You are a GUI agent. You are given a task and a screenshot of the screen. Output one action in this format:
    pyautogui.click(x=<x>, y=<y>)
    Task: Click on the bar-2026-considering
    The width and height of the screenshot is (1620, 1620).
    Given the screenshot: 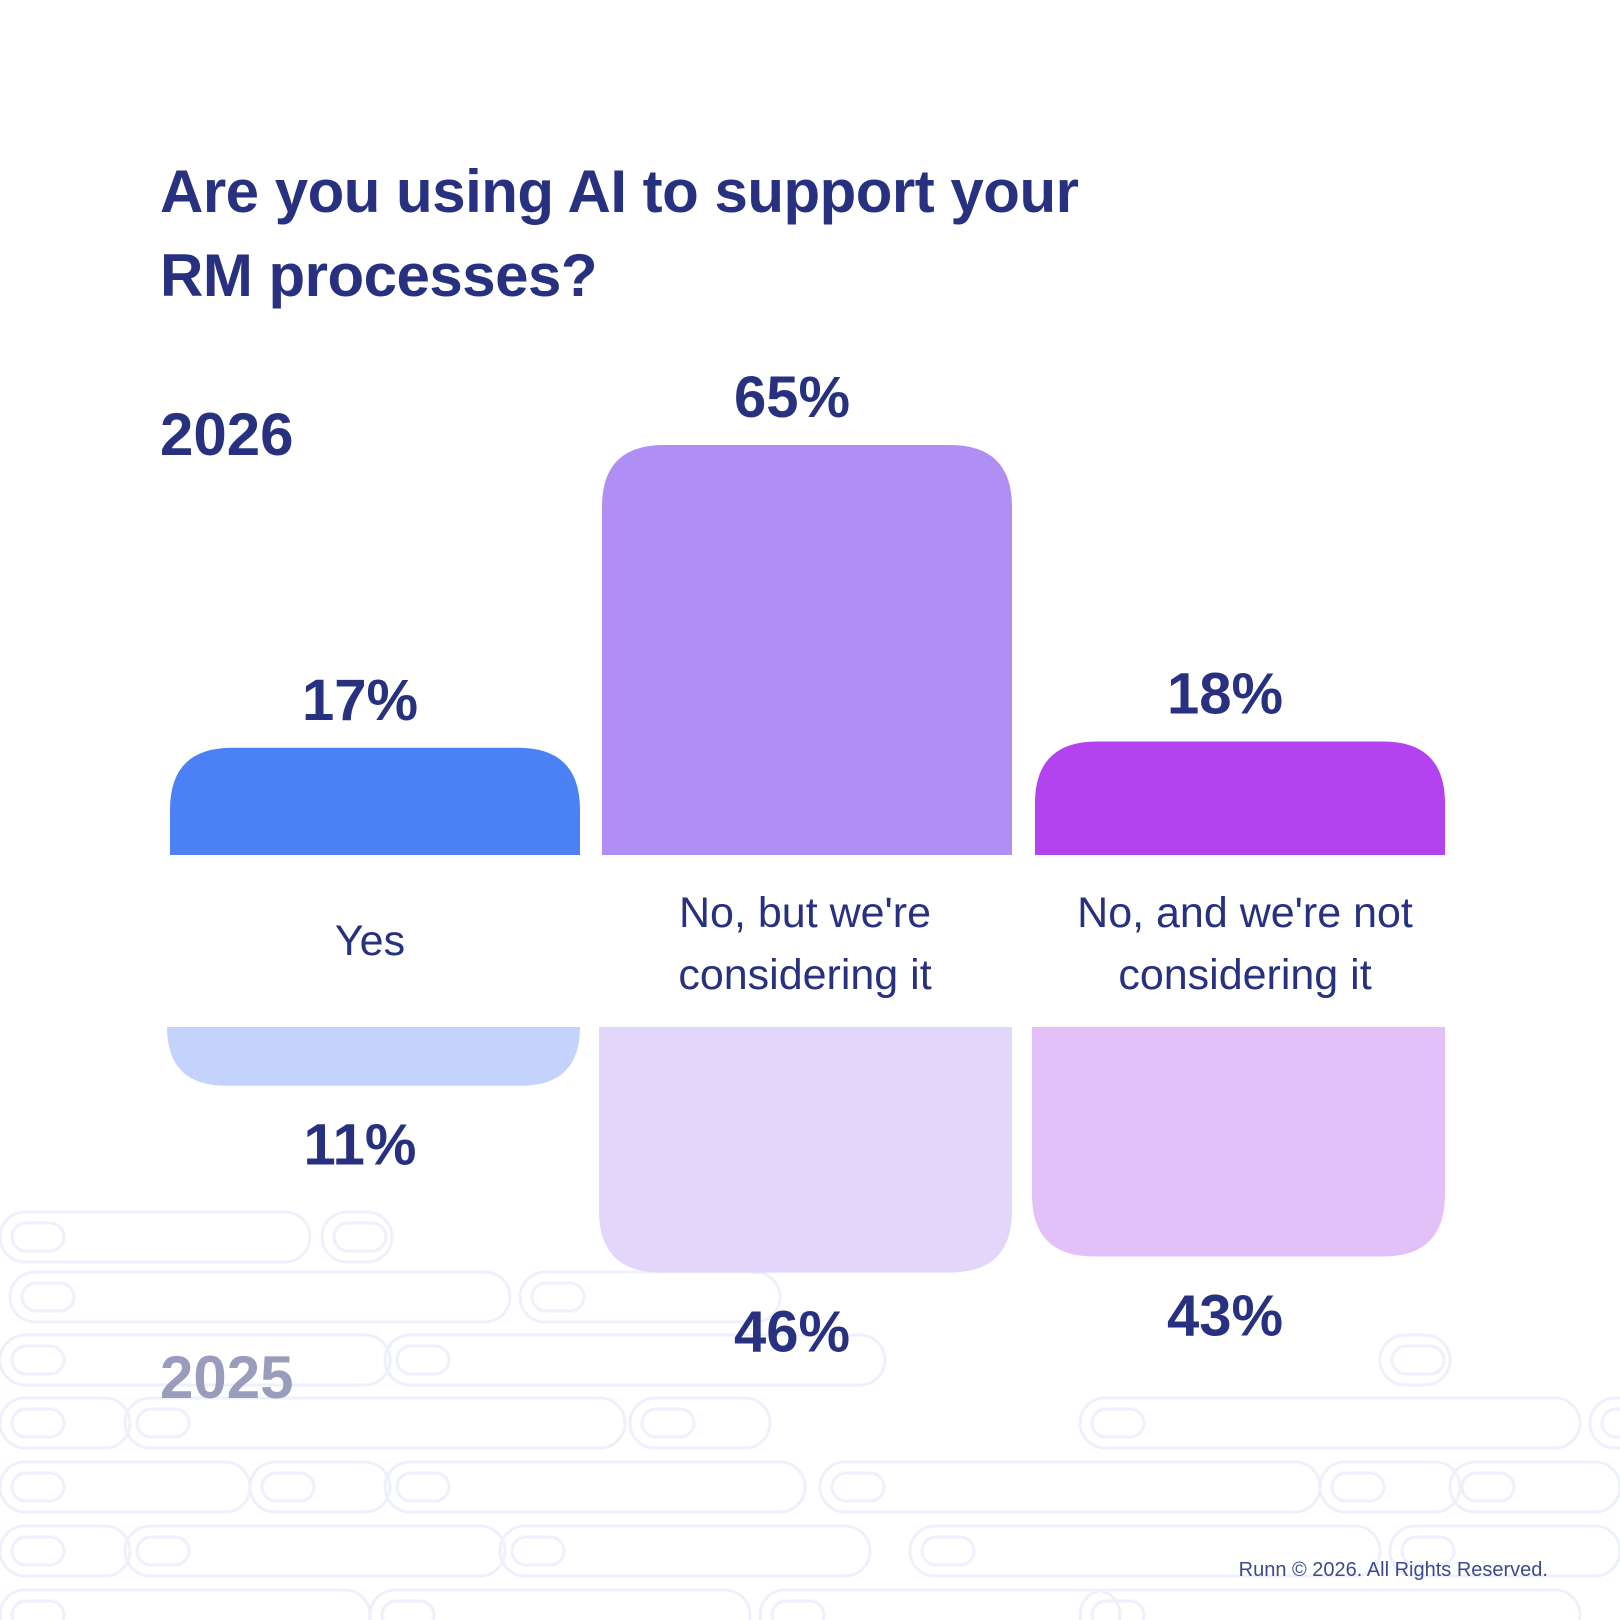 What is the action you would take?
    pyautogui.click(x=807, y=650)
    